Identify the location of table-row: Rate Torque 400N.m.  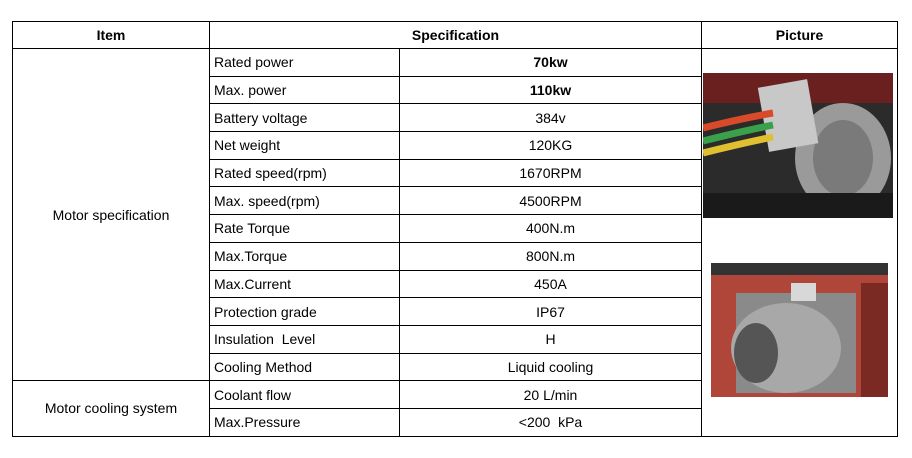
(455, 228).